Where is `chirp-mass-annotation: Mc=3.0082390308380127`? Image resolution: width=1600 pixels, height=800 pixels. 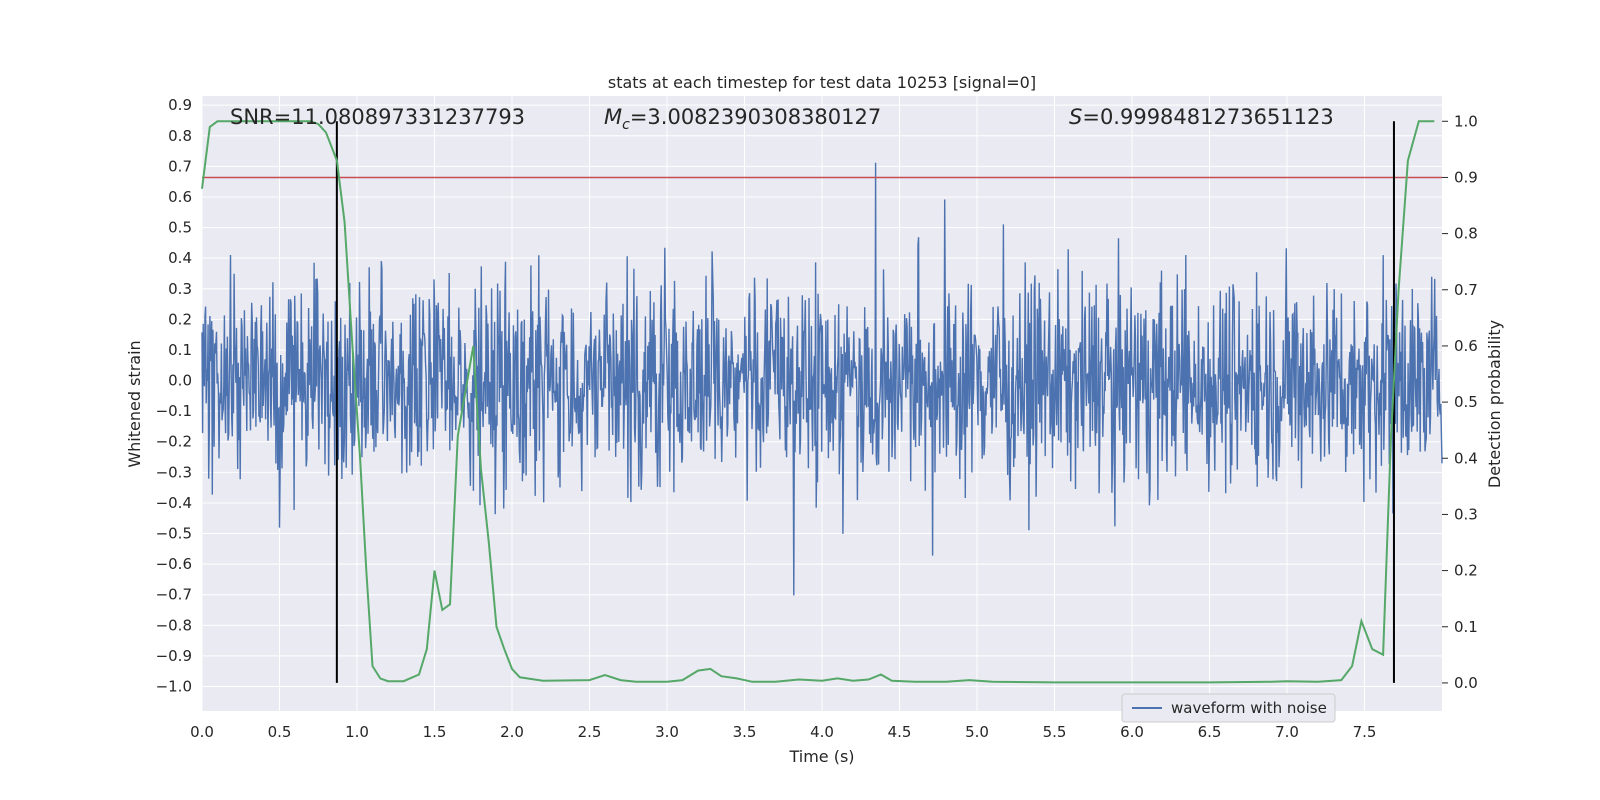
chirp-mass-annotation: Mc=3.0082390308380127 is located at coordinates (742, 119).